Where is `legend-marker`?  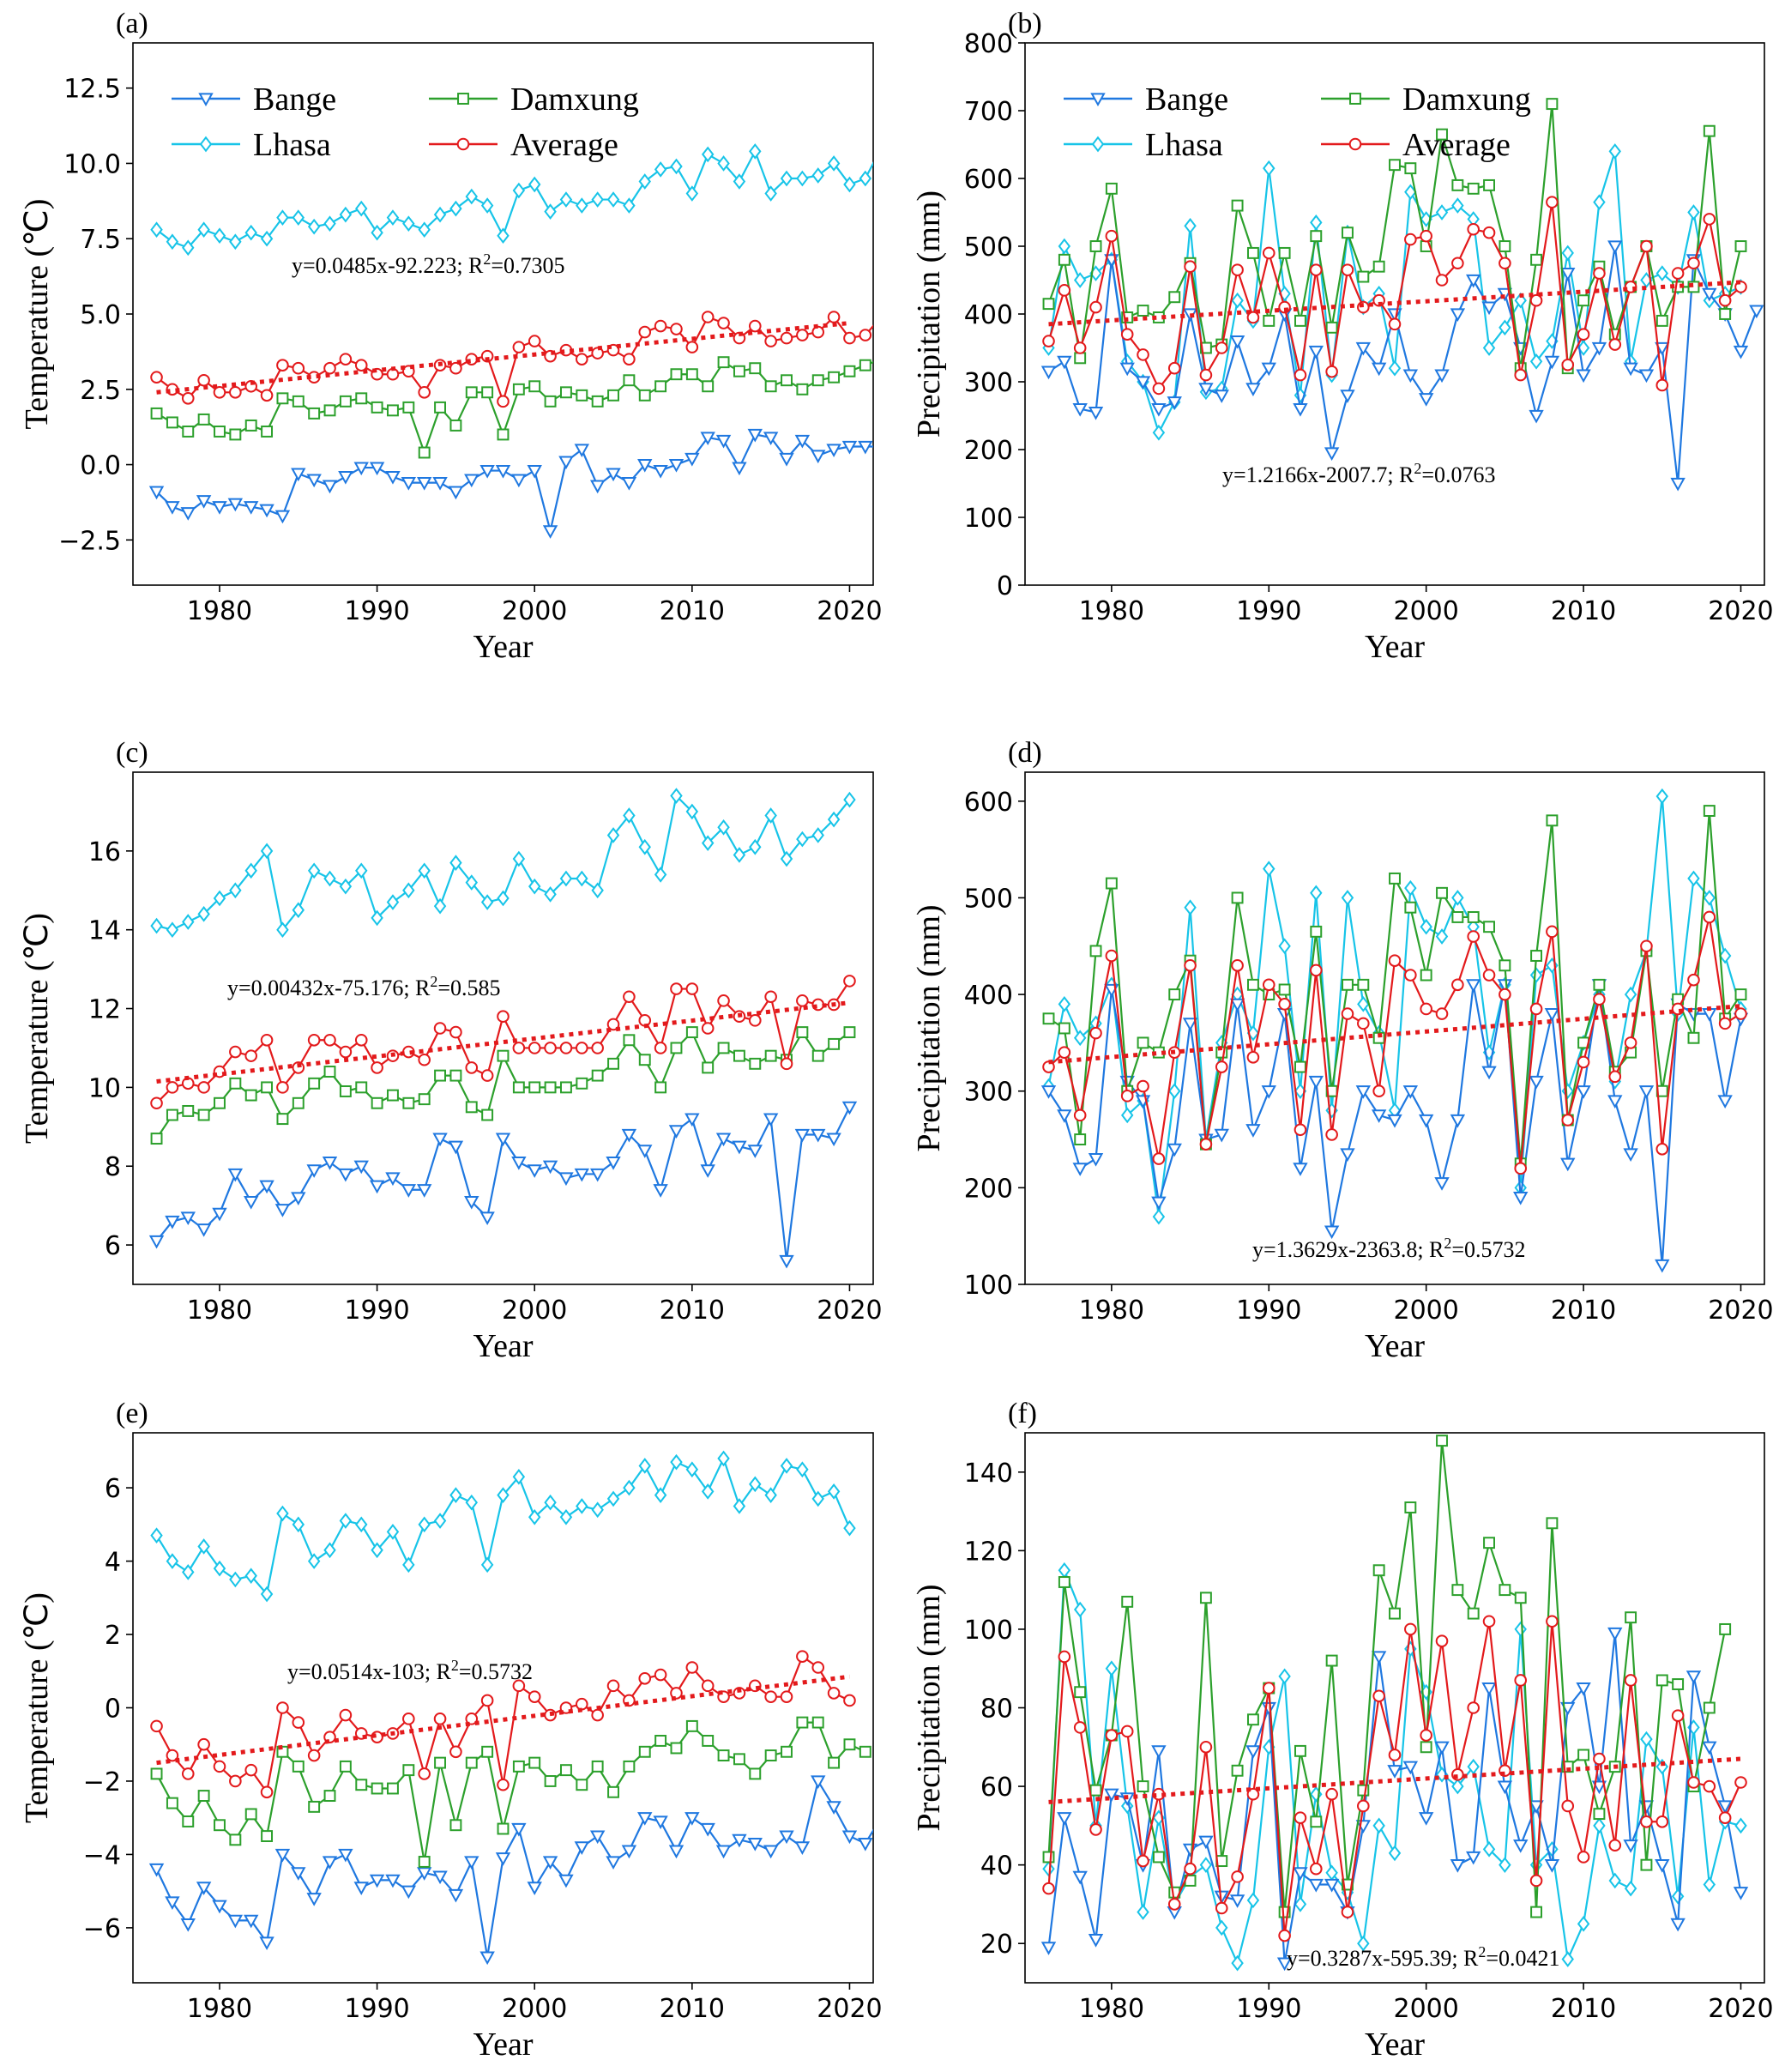 legend-marker is located at coordinates (463, 144).